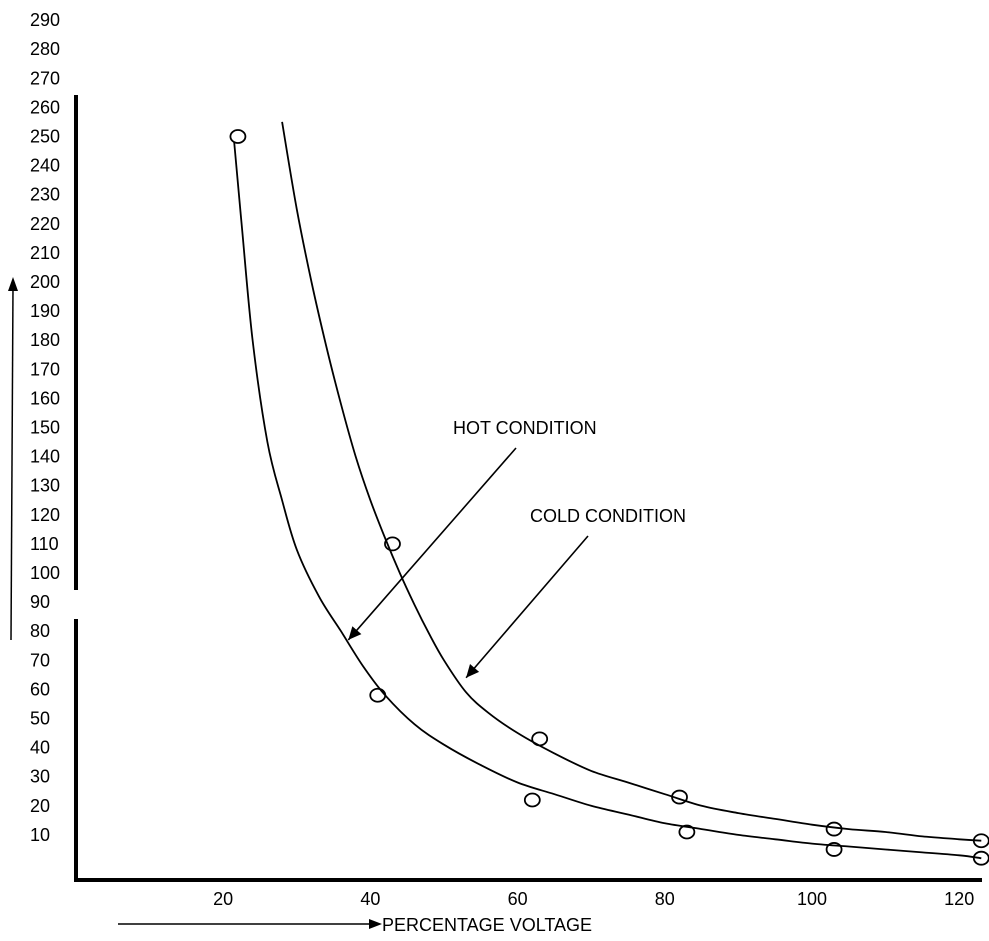 The height and width of the screenshot is (941, 989). What do you see at coordinates (40, 719) in the screenshot?
I see `y-tick-label: 50` at bounding box center [40, 719].